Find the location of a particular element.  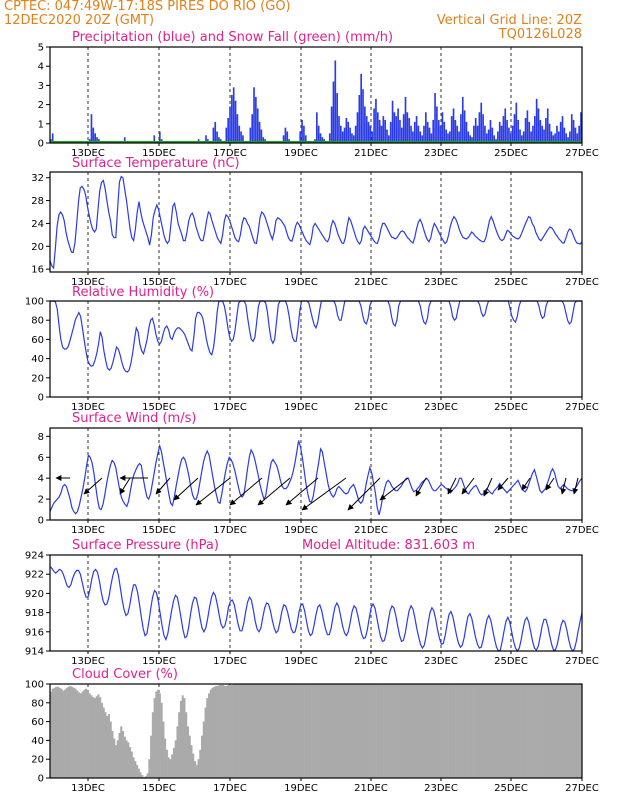

y-tick-label: 3 is located at coordinates (41, 86).